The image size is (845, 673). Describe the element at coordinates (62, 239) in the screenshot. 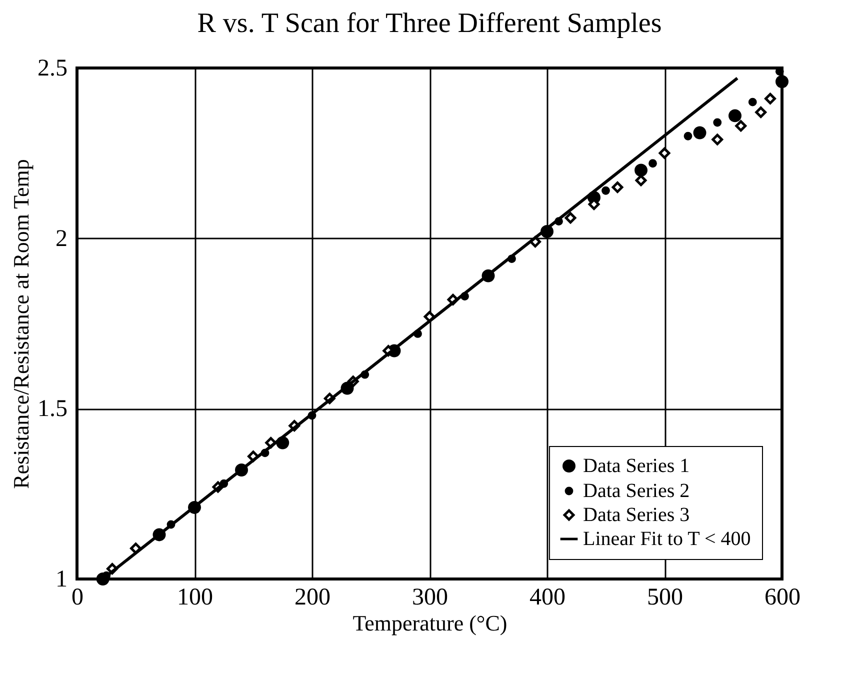

I see `y-tick-label: 2` at that location.